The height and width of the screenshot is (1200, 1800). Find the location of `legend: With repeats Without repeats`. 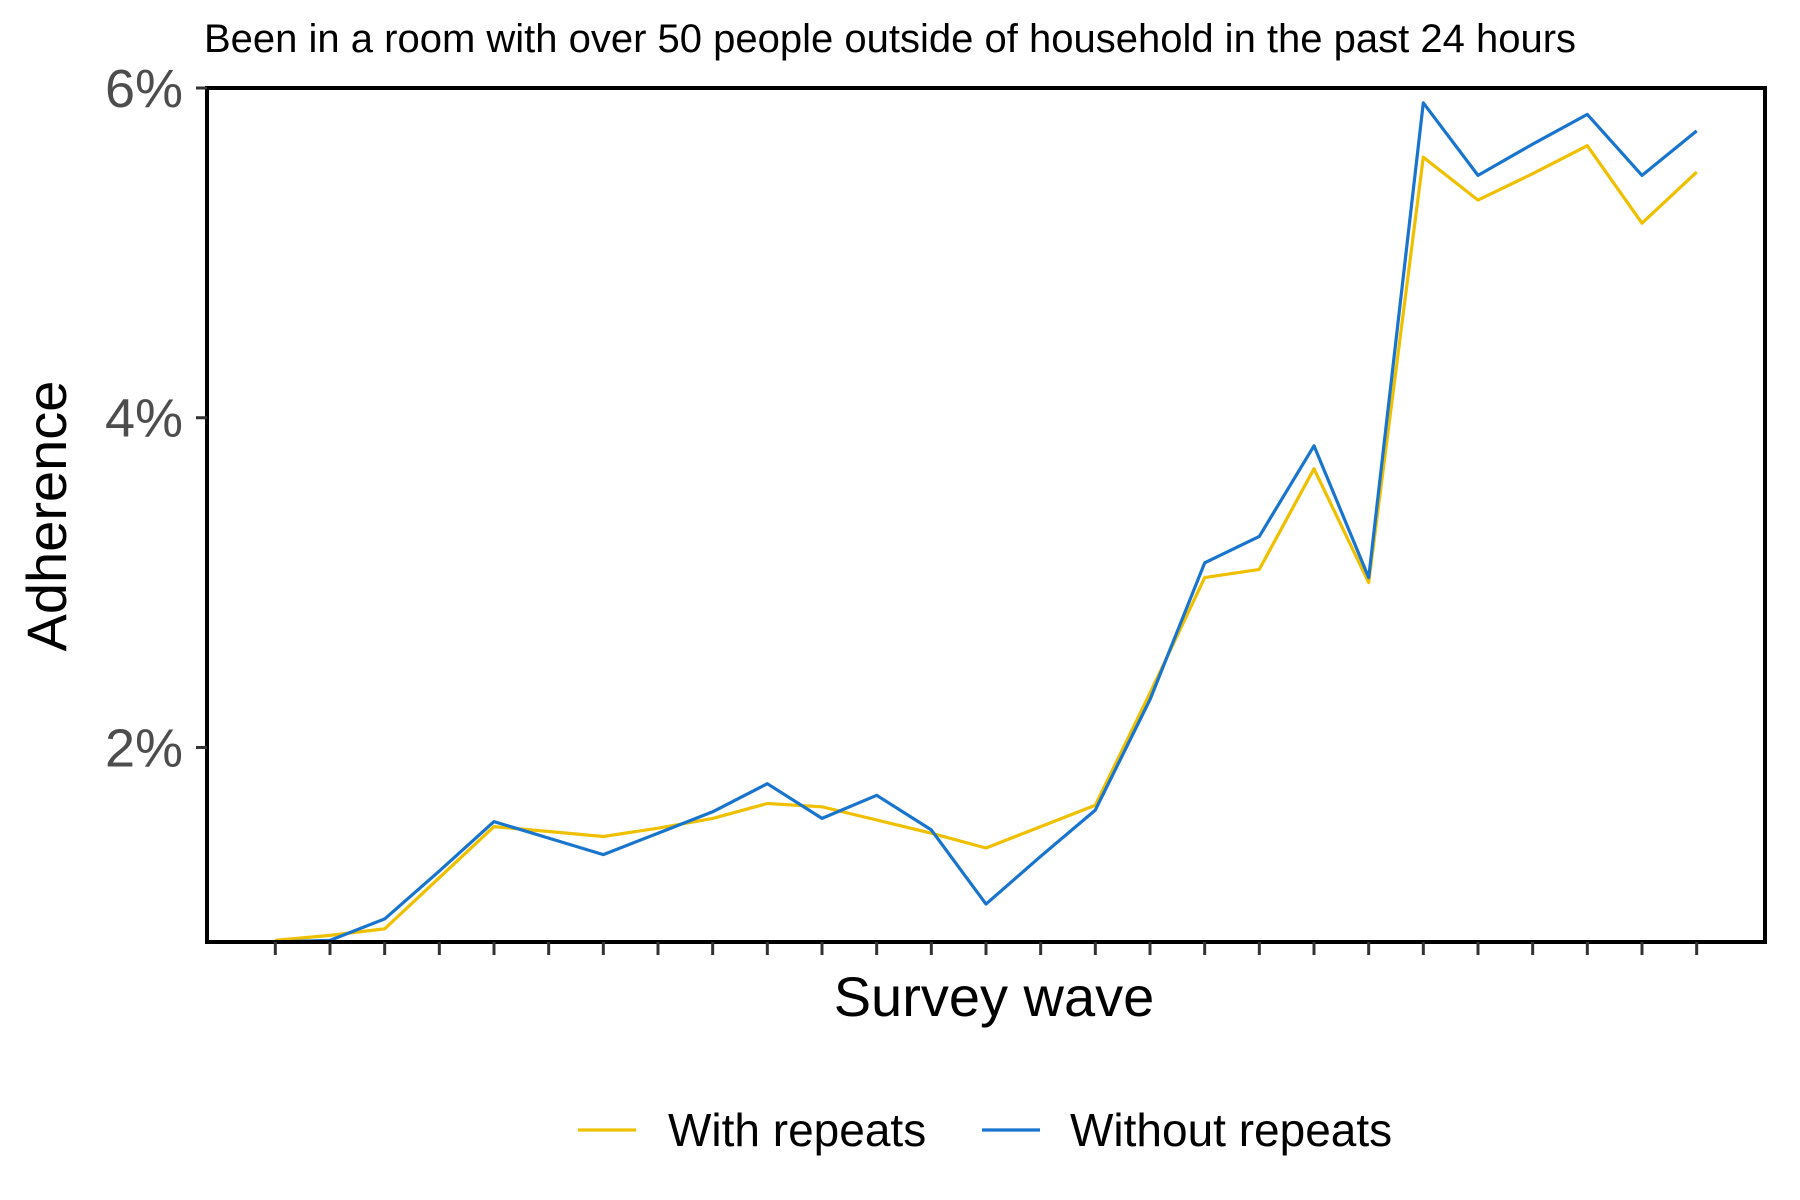

legend: With repeats Without repeats is located at coordinates (985, 1130).